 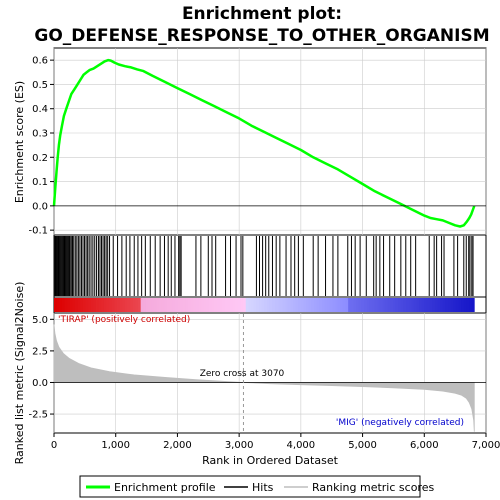 What do you see at coordinates (40, 206) in the screenshot?
I see `es-tick-label: 0.0` at bounding box center [40, 206].